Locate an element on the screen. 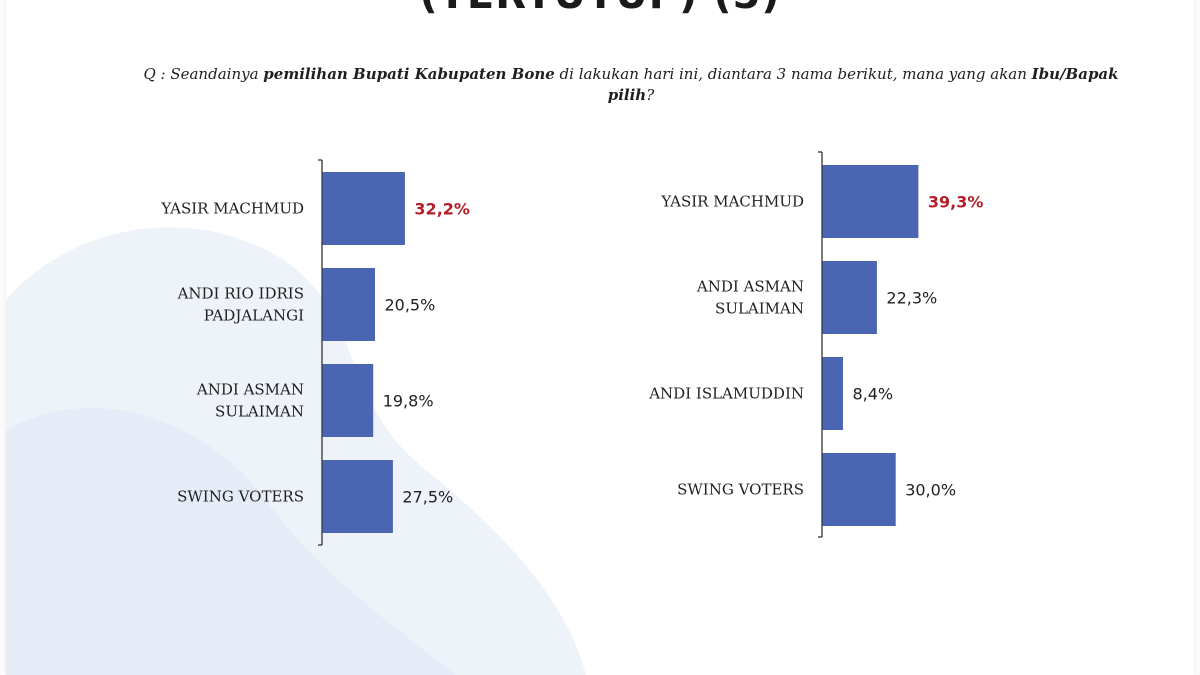 This screenshot has height=675, width=1200. value-label: 39,3% is located at coordinates (956, 202).